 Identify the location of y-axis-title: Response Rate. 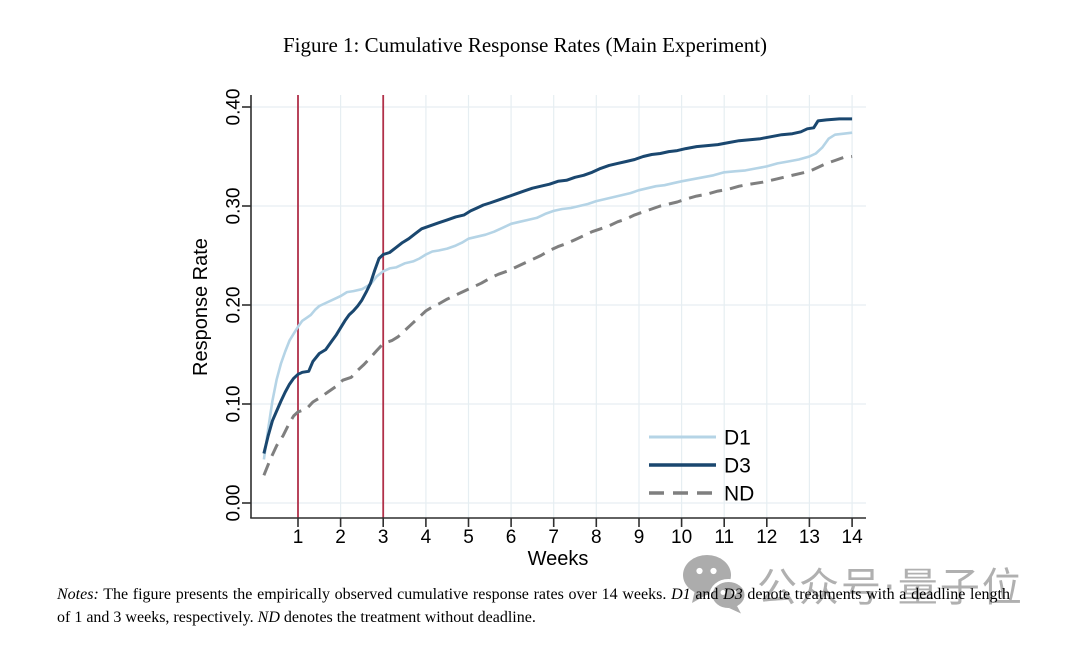
(201, 307).